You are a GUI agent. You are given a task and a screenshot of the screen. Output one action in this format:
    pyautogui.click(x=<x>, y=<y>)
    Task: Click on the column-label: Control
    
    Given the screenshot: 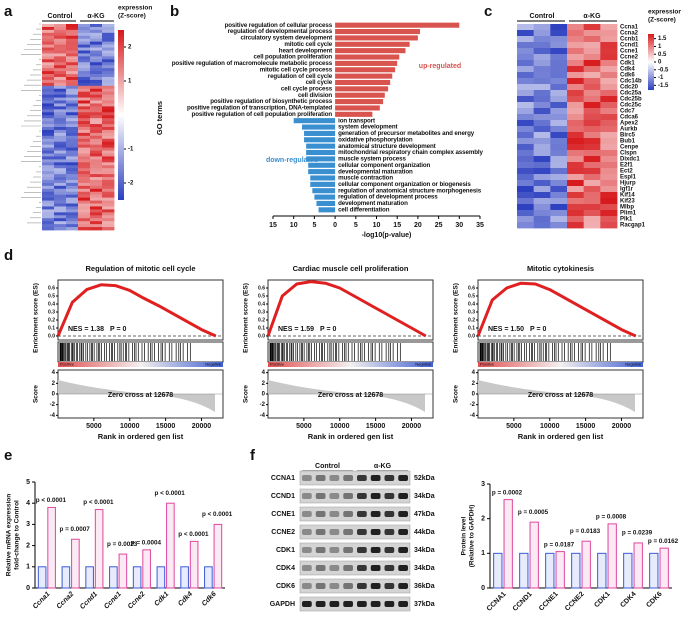 What is the action you would take?
    pyautogui.click(x=542, y=16)
    